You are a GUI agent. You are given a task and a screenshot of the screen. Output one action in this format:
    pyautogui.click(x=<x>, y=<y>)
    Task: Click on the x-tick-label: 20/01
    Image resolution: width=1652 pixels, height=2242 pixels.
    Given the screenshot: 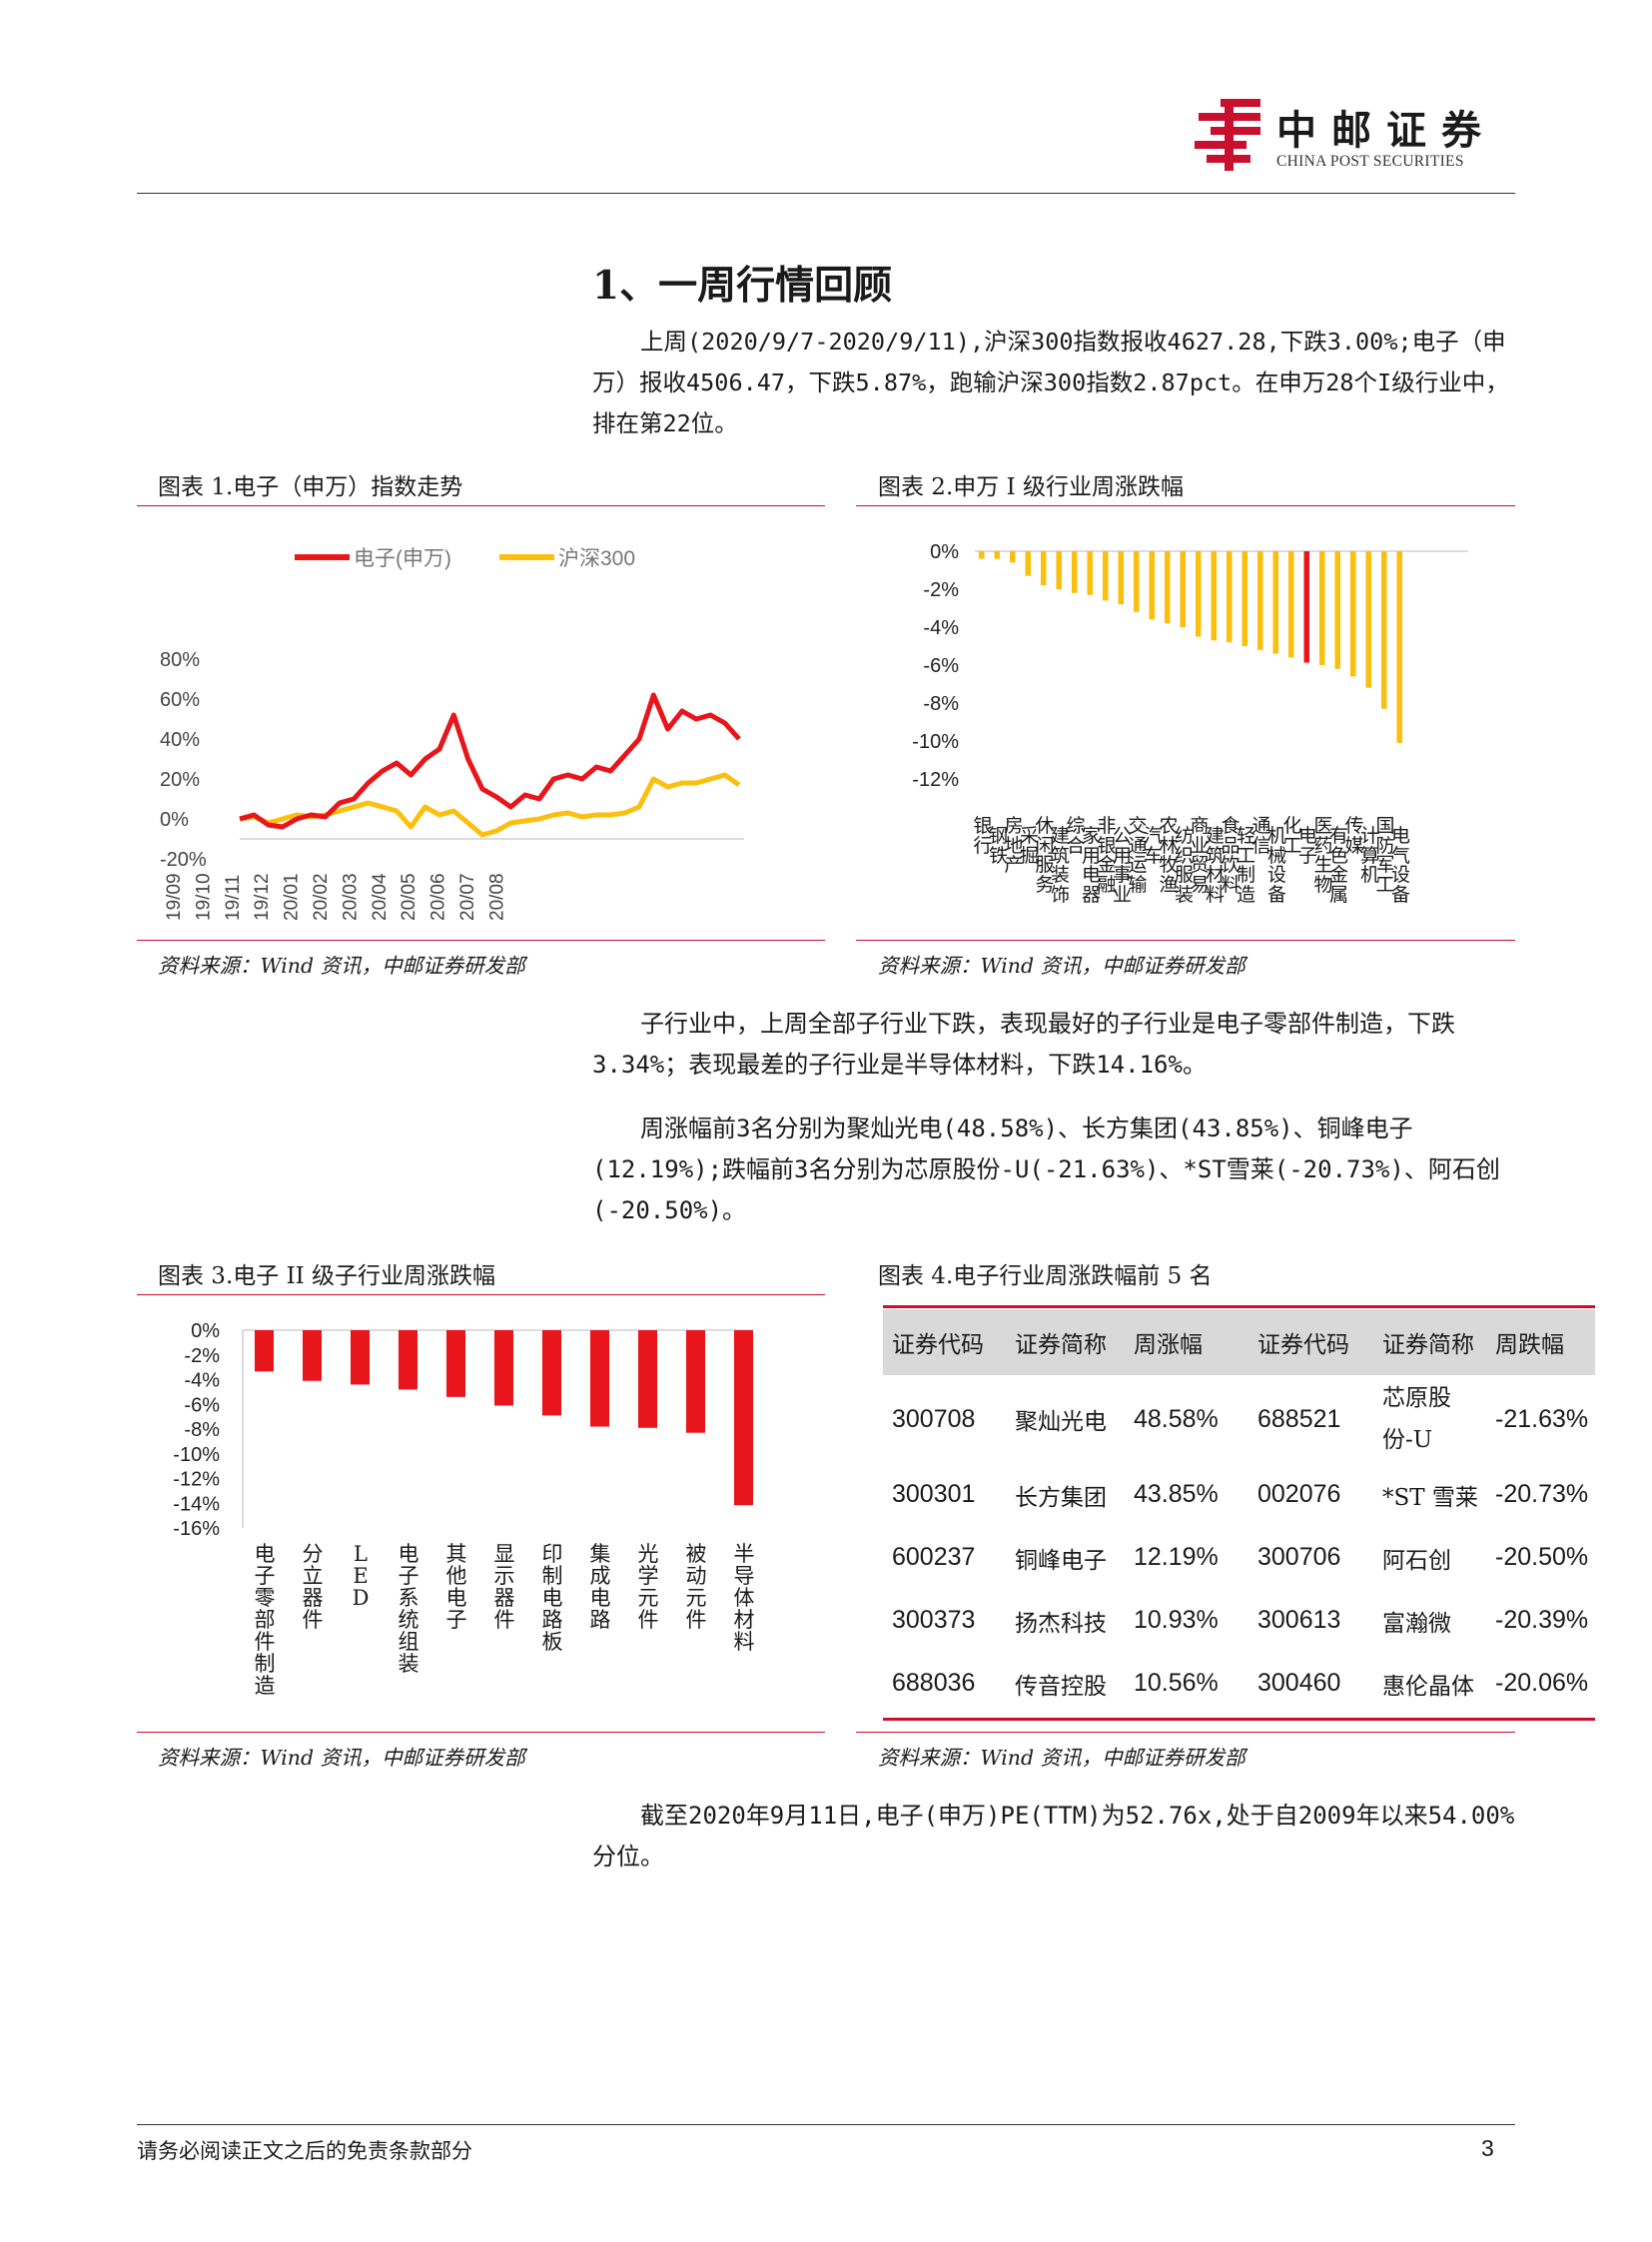 What is the action you would take?
    pyautogui.click(x=292, y=897)
    